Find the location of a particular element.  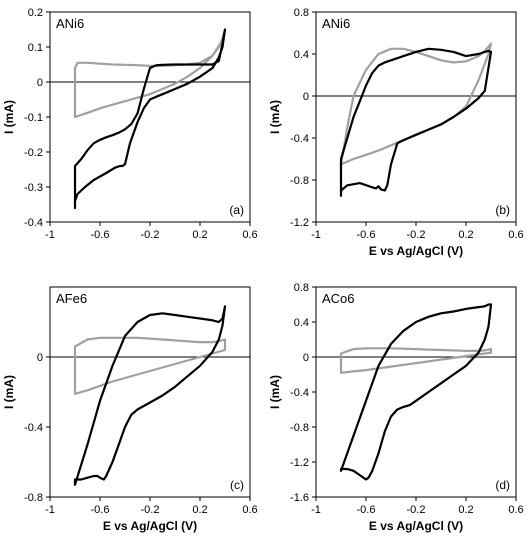

panel-tag: (c) is located at coordinates (237, 485).